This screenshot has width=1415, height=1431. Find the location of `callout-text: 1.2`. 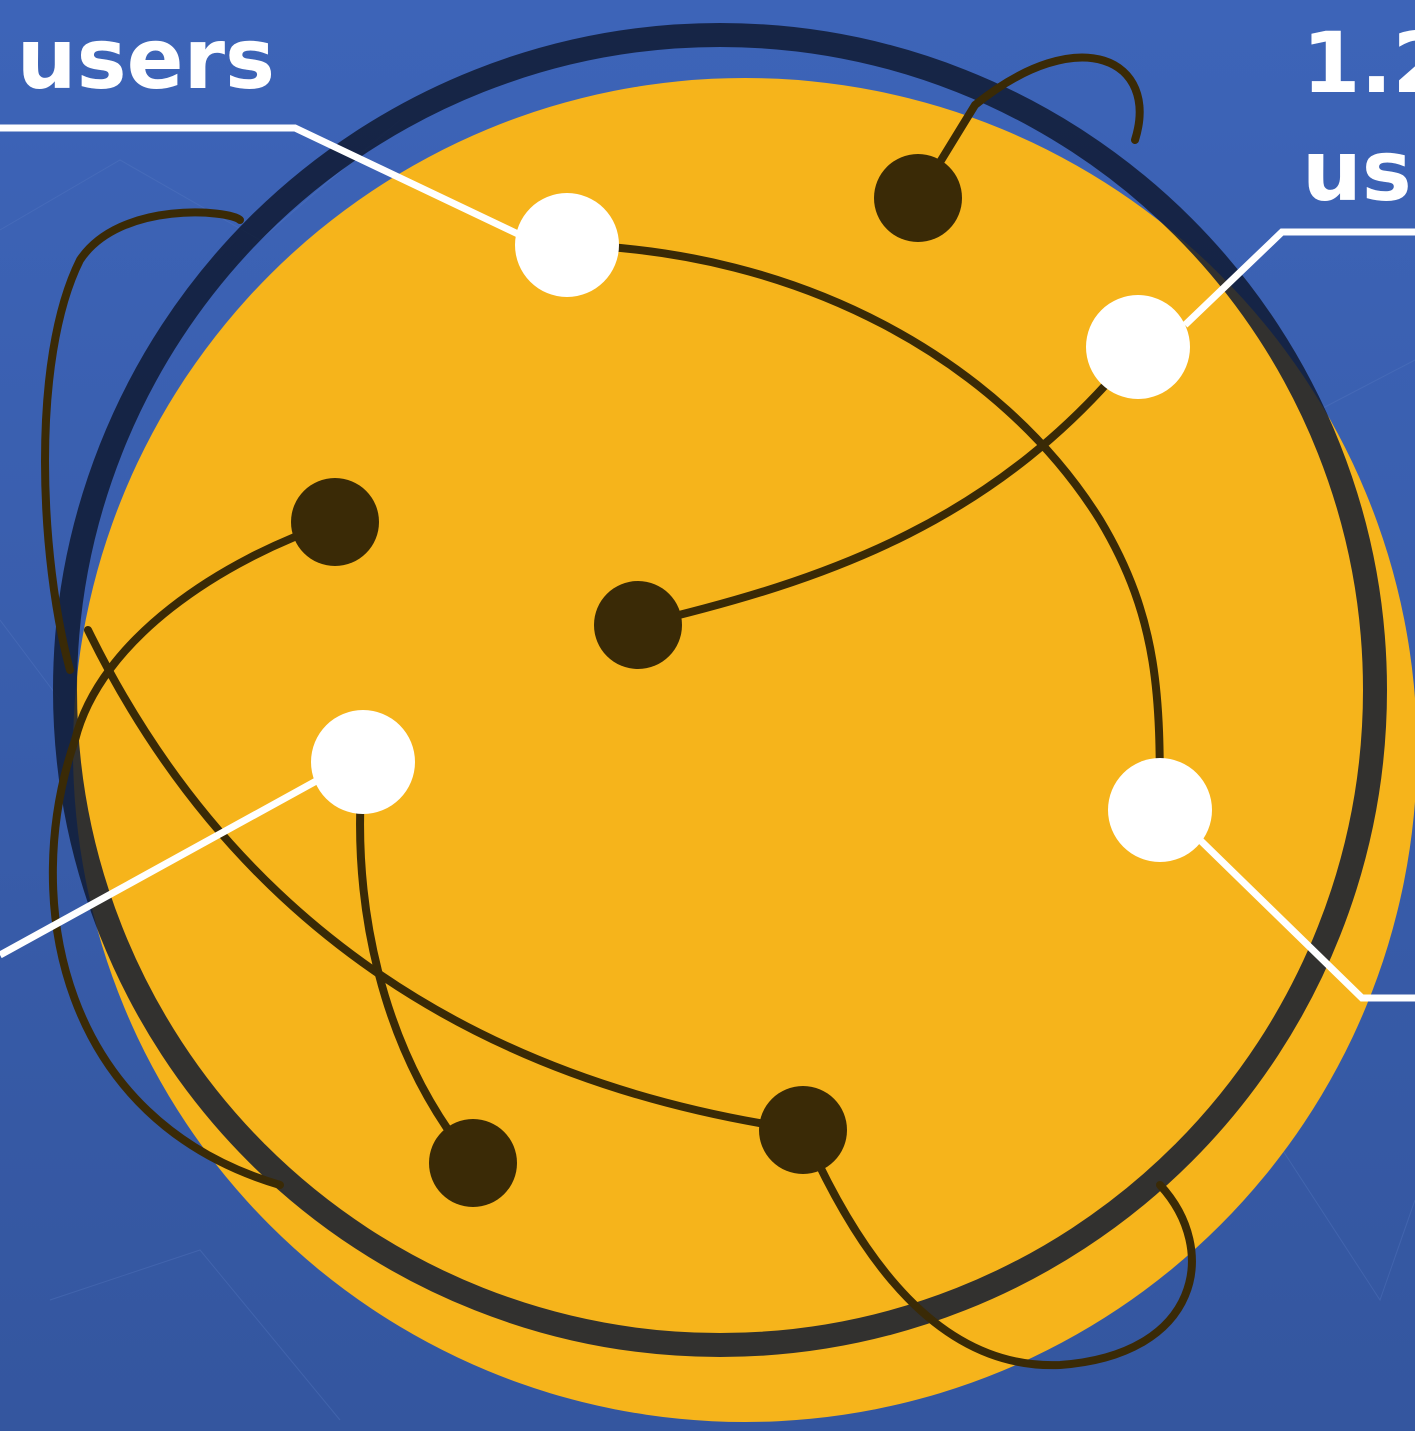

callout-text: 1.2 is located at coordinates (1358, 63).